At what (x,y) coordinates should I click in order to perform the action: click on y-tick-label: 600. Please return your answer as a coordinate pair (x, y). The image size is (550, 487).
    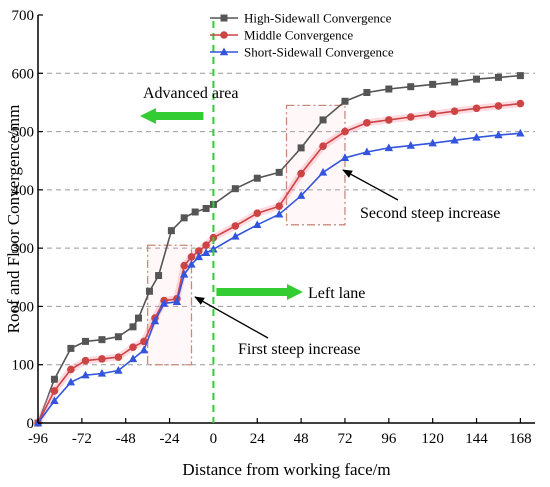
    Looking at the image, I should click on (23, 74).